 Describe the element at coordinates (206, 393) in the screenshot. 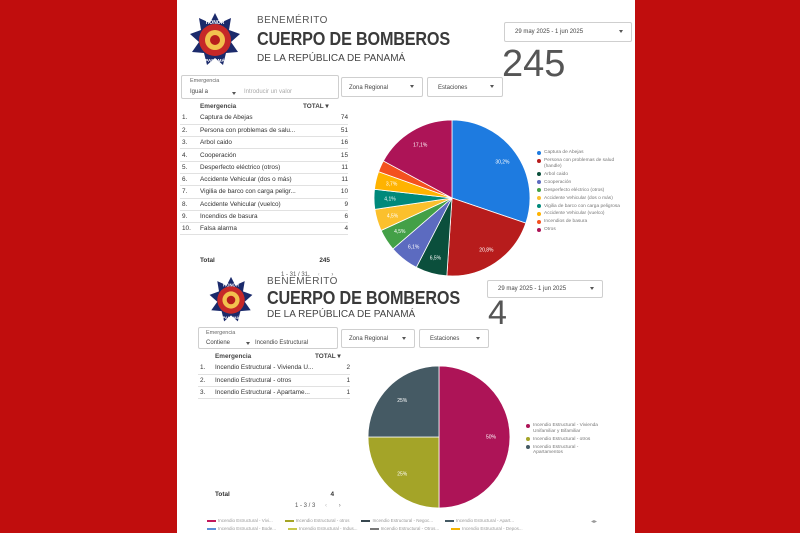

I see `cell-idx: 3.` at that location.